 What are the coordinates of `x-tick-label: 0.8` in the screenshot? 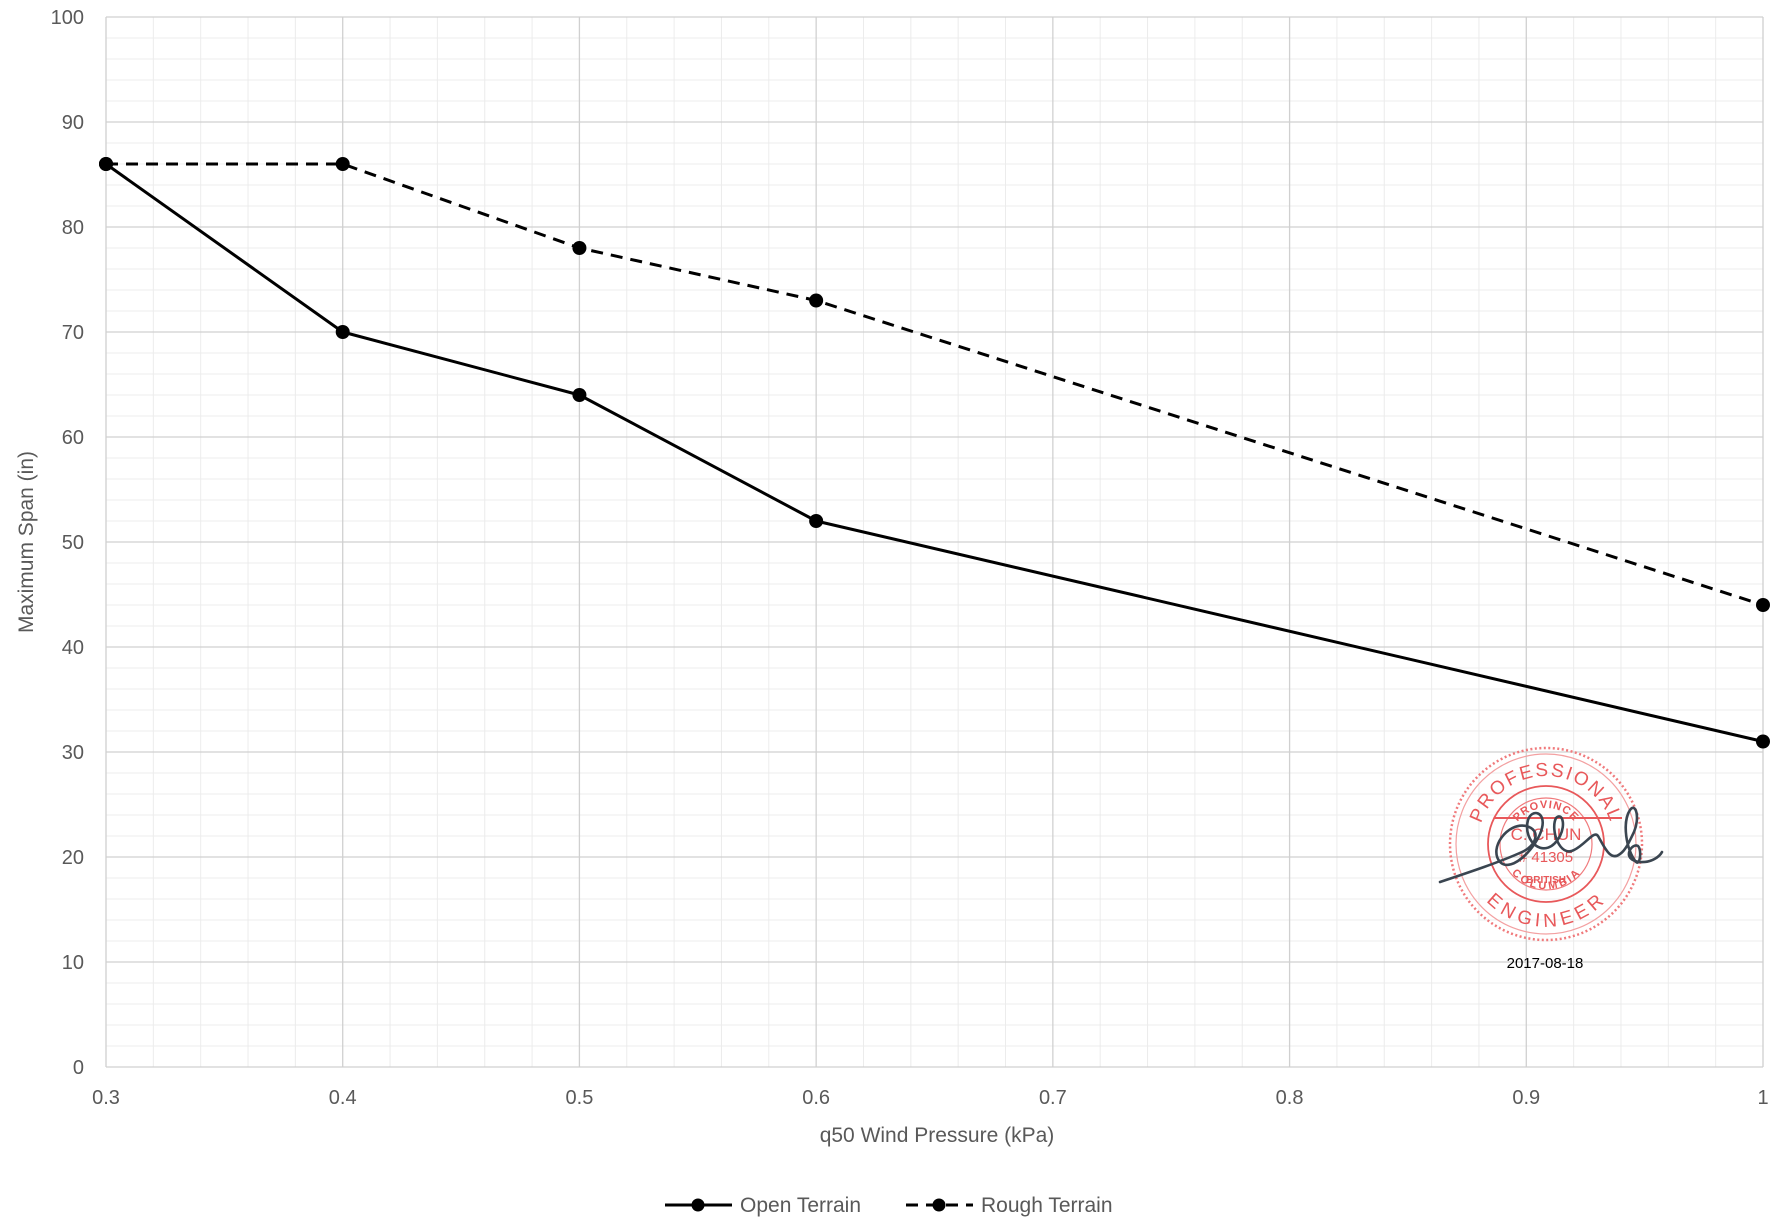 It's located at (1290, 1098).